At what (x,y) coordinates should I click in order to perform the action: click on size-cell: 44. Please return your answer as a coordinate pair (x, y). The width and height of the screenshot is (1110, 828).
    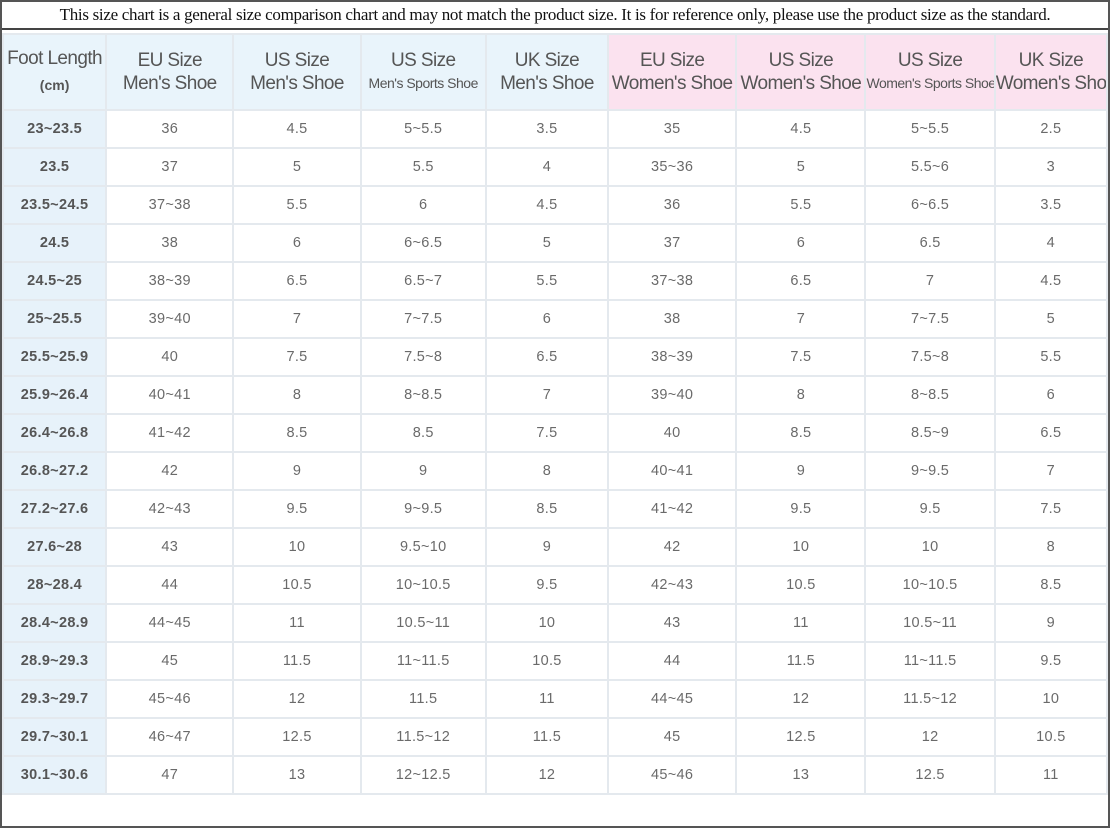
    Looking at the image, I should click on (170, 585).